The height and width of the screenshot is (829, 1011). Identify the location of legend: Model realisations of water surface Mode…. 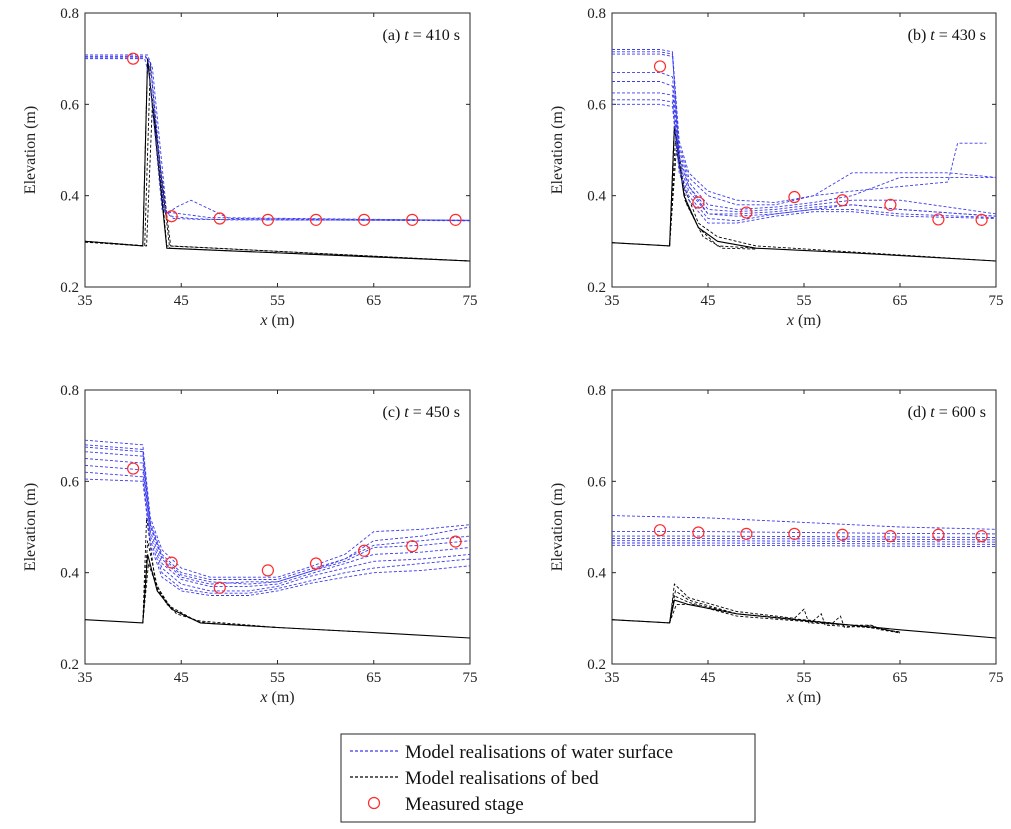
(548, 778).